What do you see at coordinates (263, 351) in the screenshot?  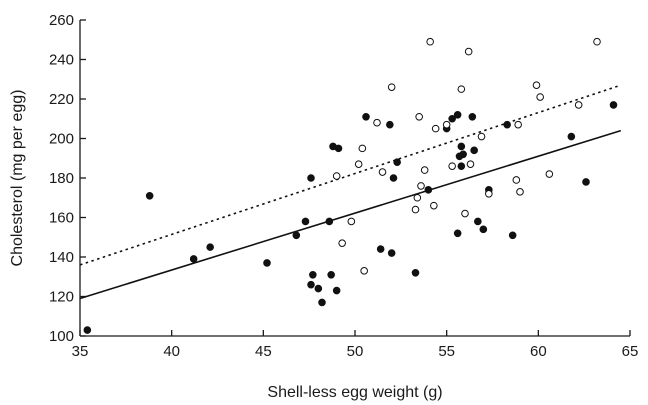 I see `x-tick-label: 45` at bounding box center [263, 351].